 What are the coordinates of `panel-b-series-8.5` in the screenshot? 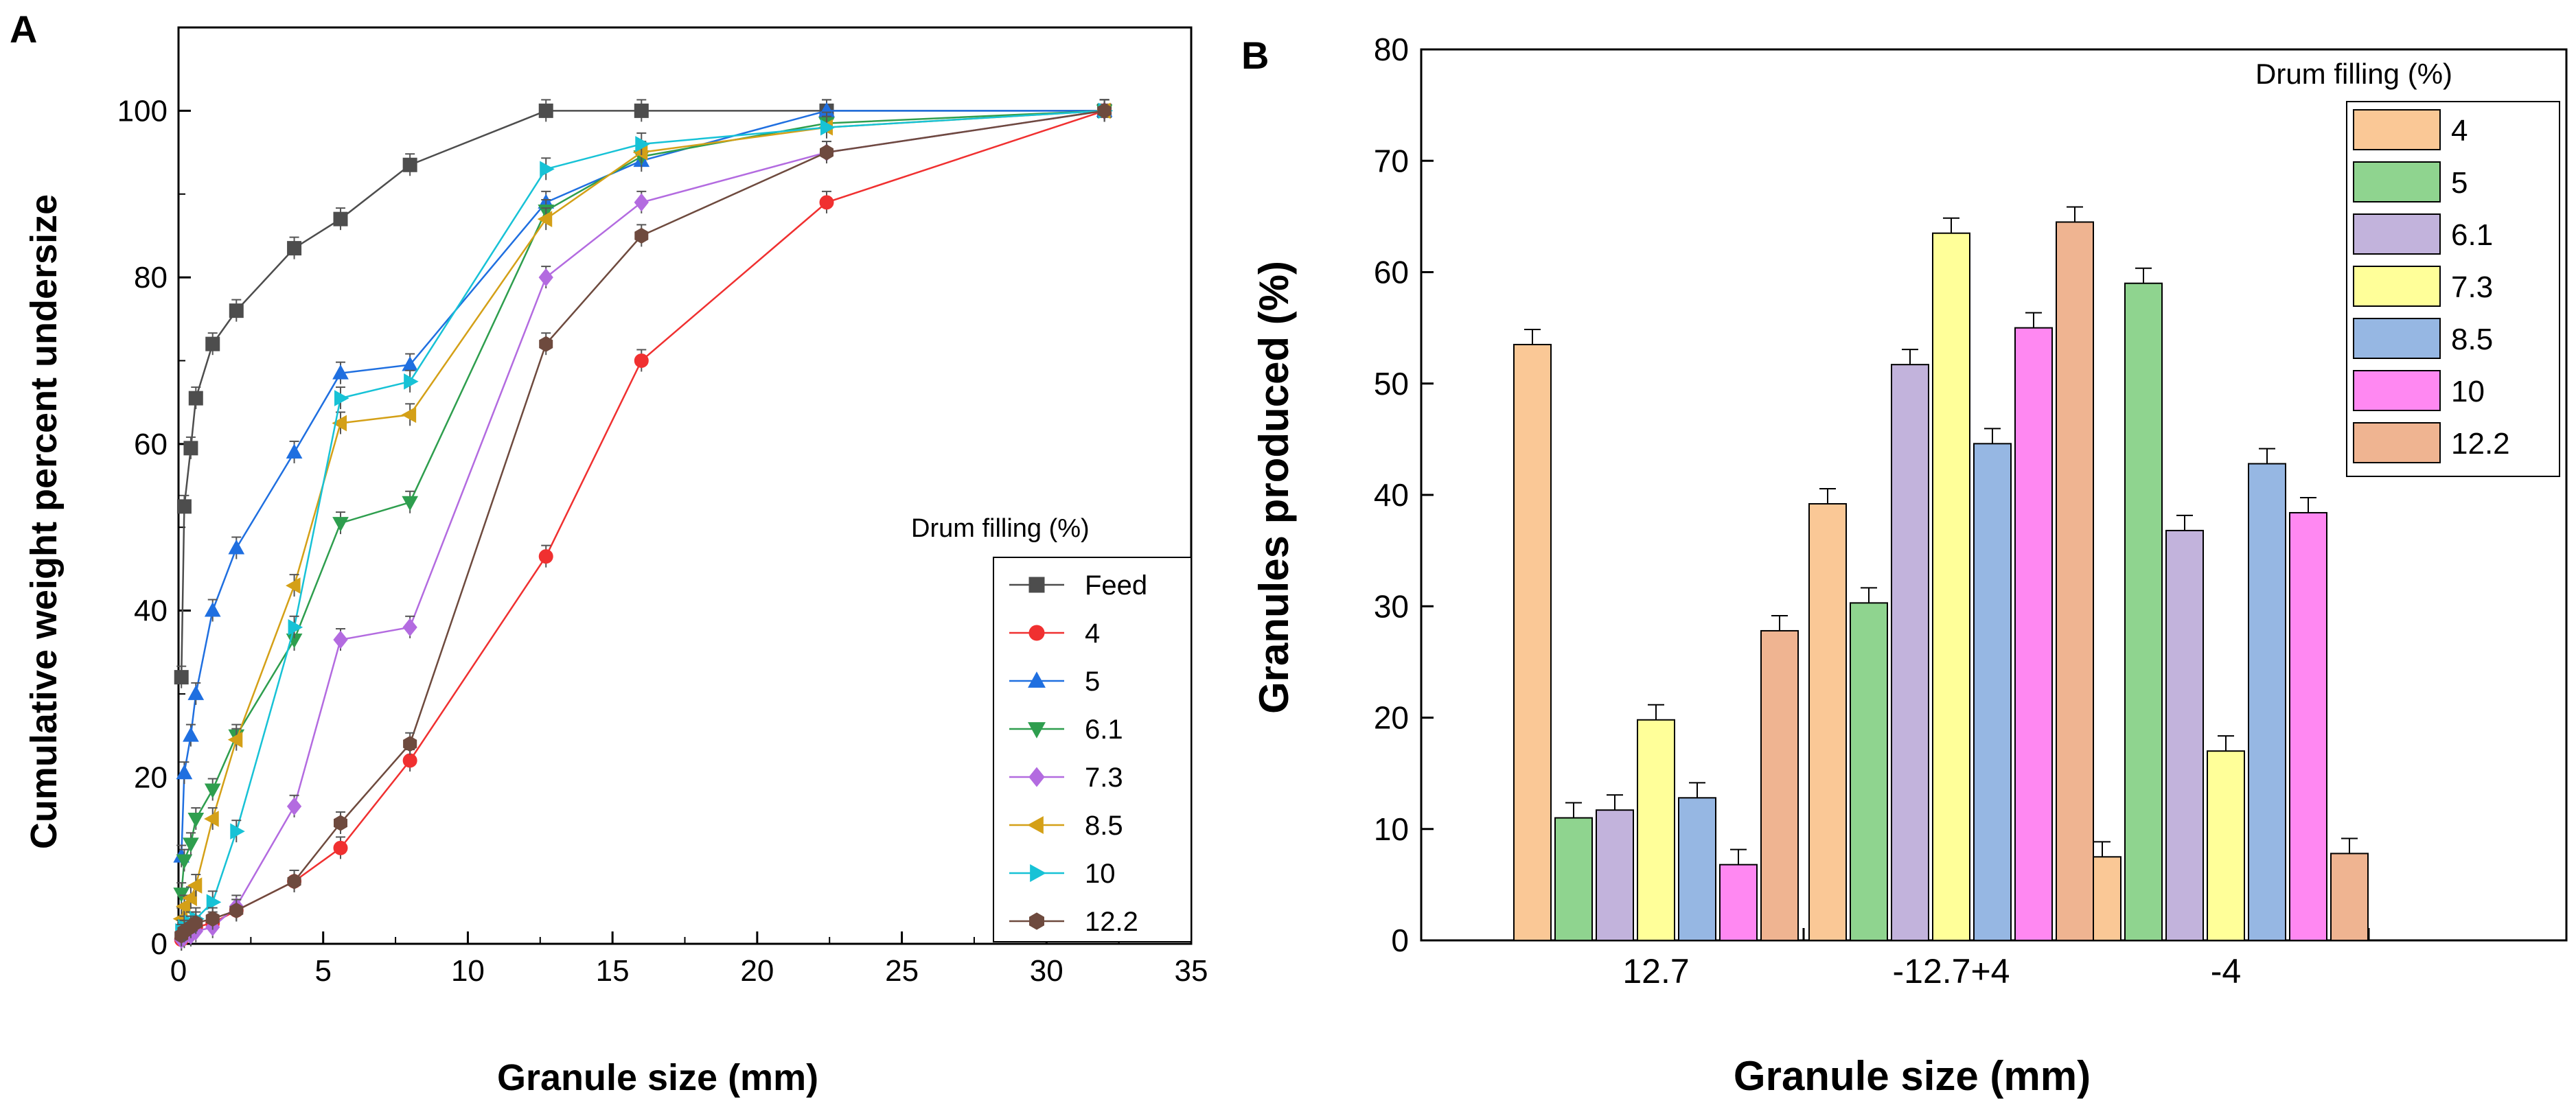 It's located at (1982, 684).